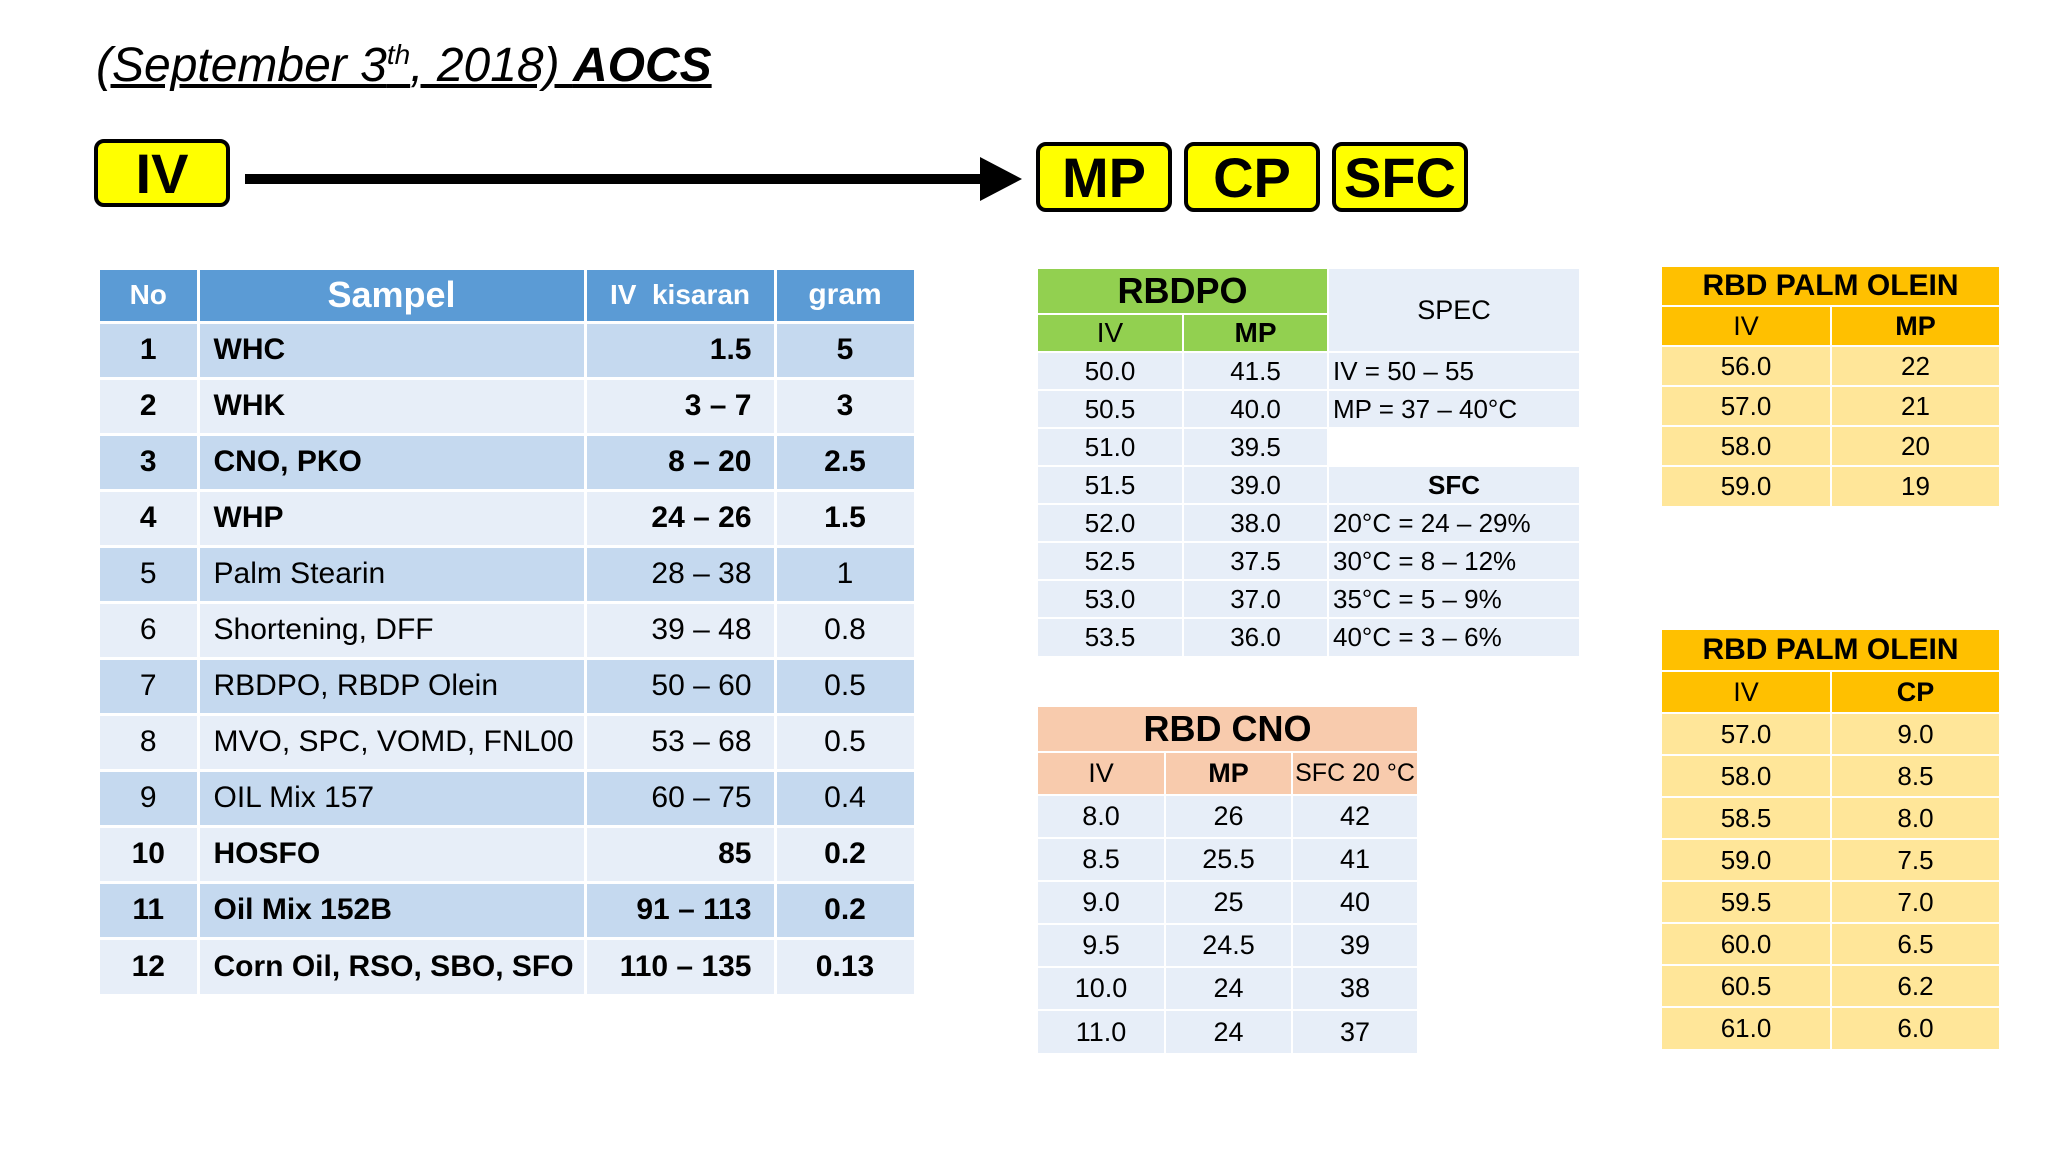 This screenshot has width=2048, height=1152. I want to click on cno-cell-iv: 10.0, so click(1102, 988).